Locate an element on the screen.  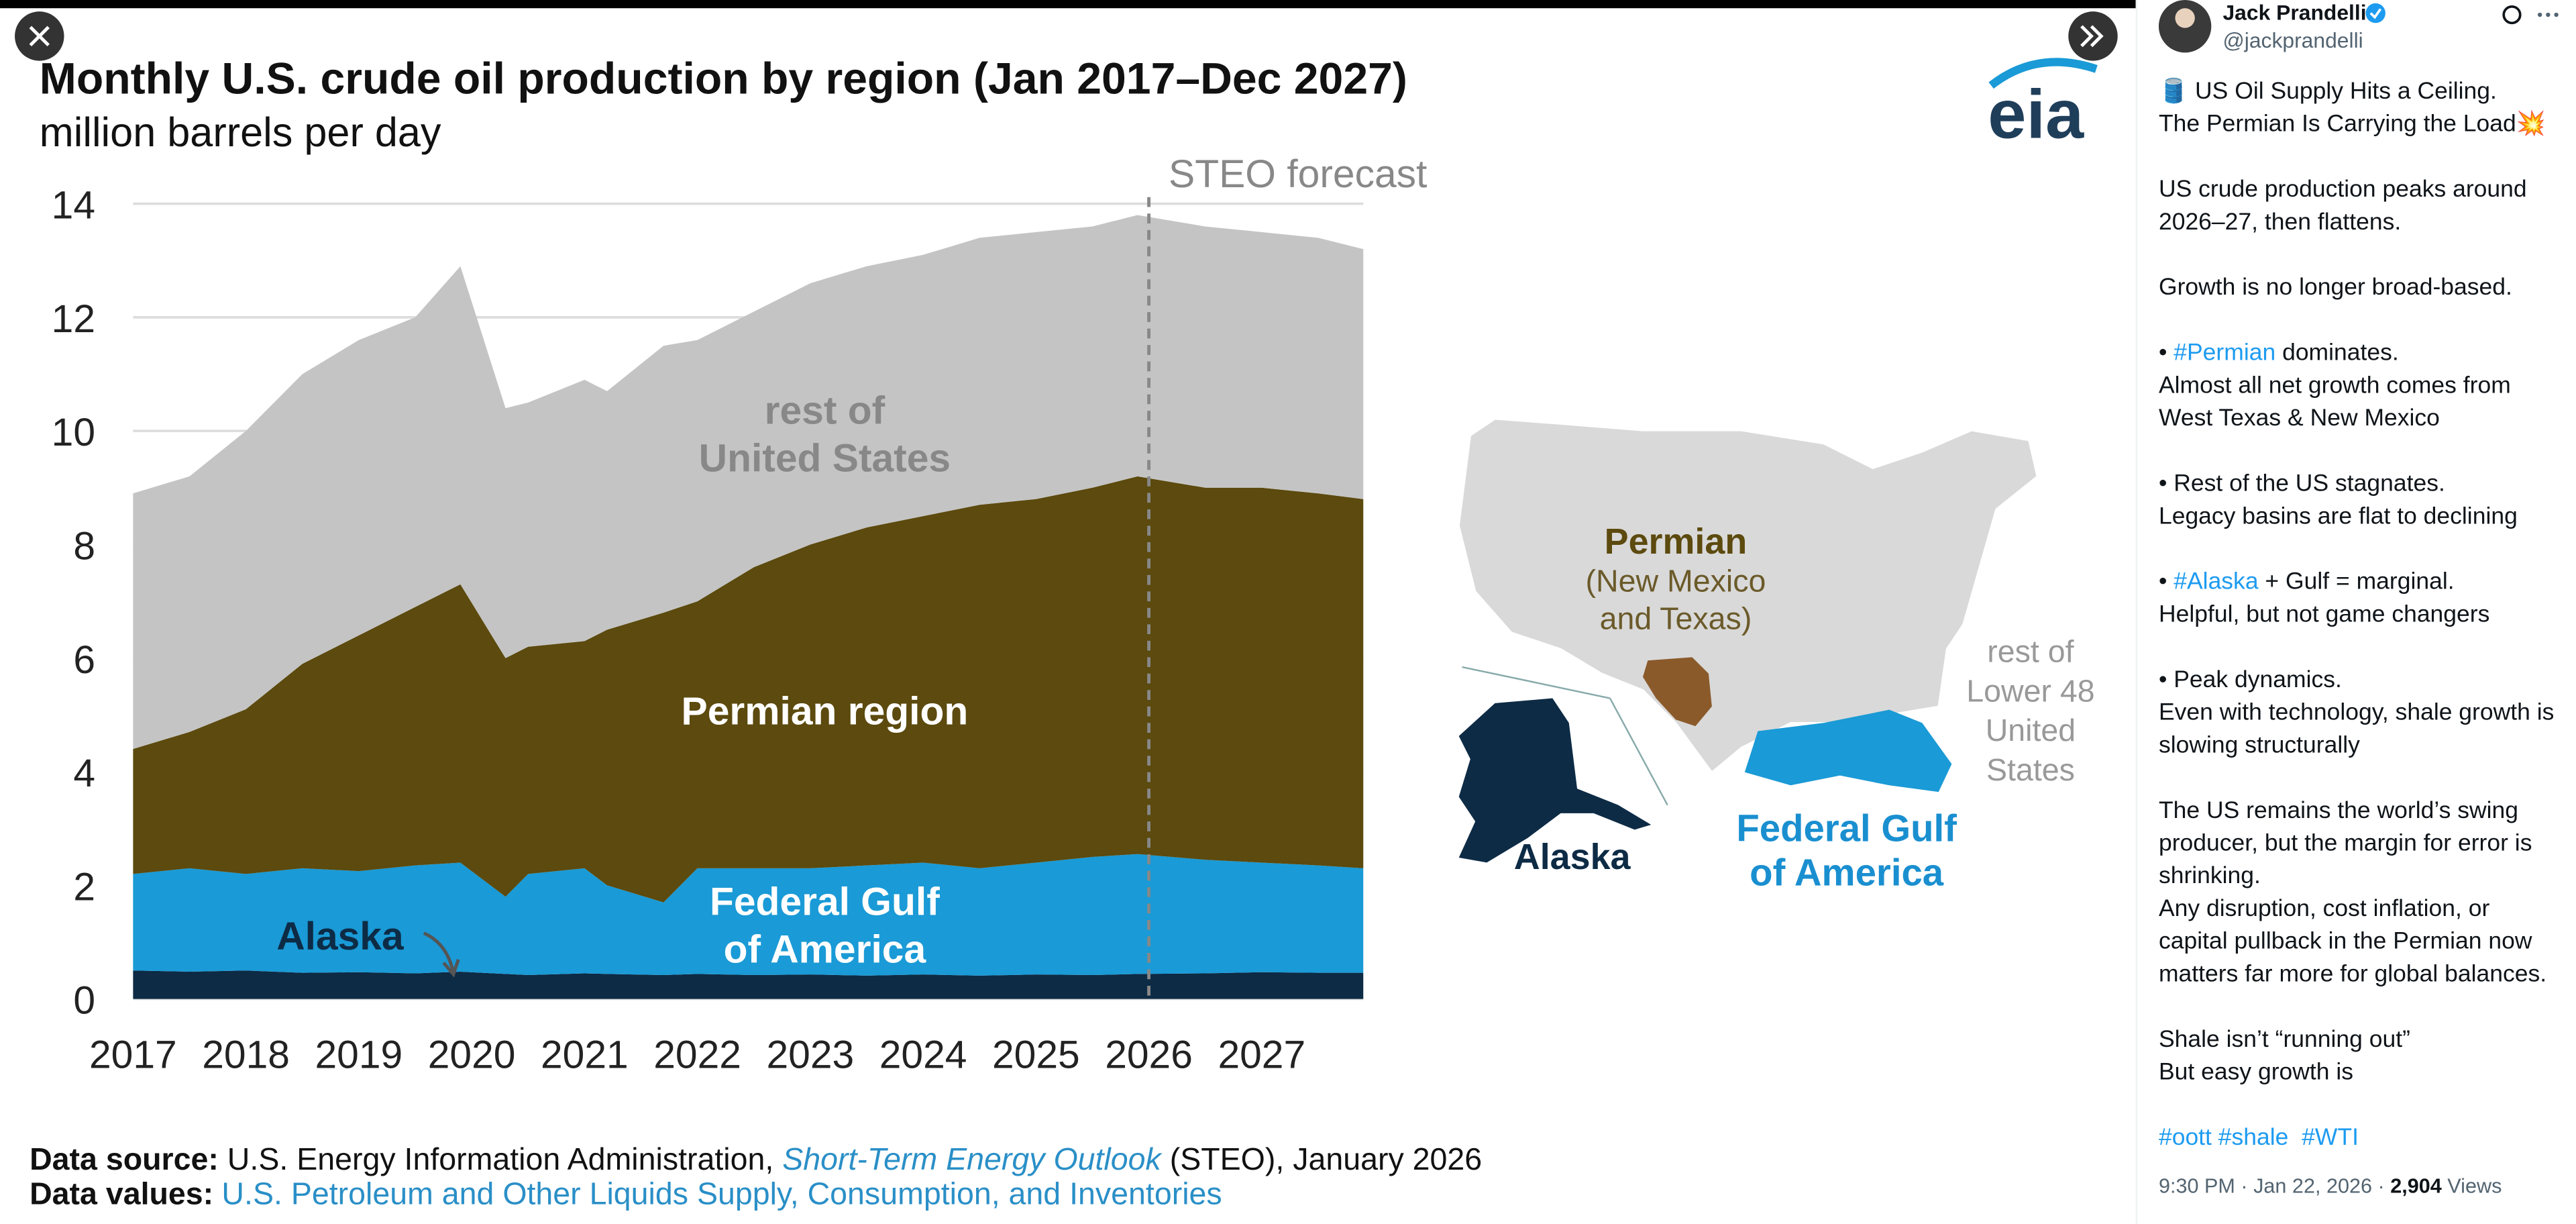
x-tick-label: 2022 is located at coordinates (697, 1054).